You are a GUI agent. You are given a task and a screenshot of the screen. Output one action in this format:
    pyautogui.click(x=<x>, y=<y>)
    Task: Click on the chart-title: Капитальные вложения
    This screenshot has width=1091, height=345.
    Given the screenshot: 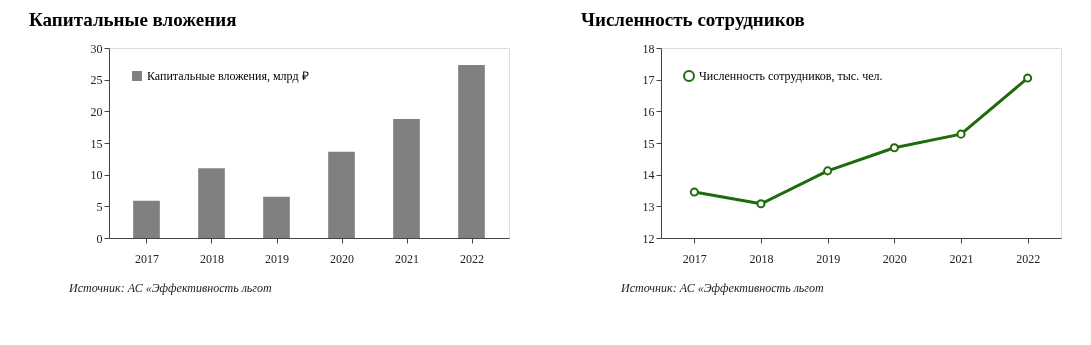 What is the action you would take?
    pyautogui.click(x=133, y=19)
    